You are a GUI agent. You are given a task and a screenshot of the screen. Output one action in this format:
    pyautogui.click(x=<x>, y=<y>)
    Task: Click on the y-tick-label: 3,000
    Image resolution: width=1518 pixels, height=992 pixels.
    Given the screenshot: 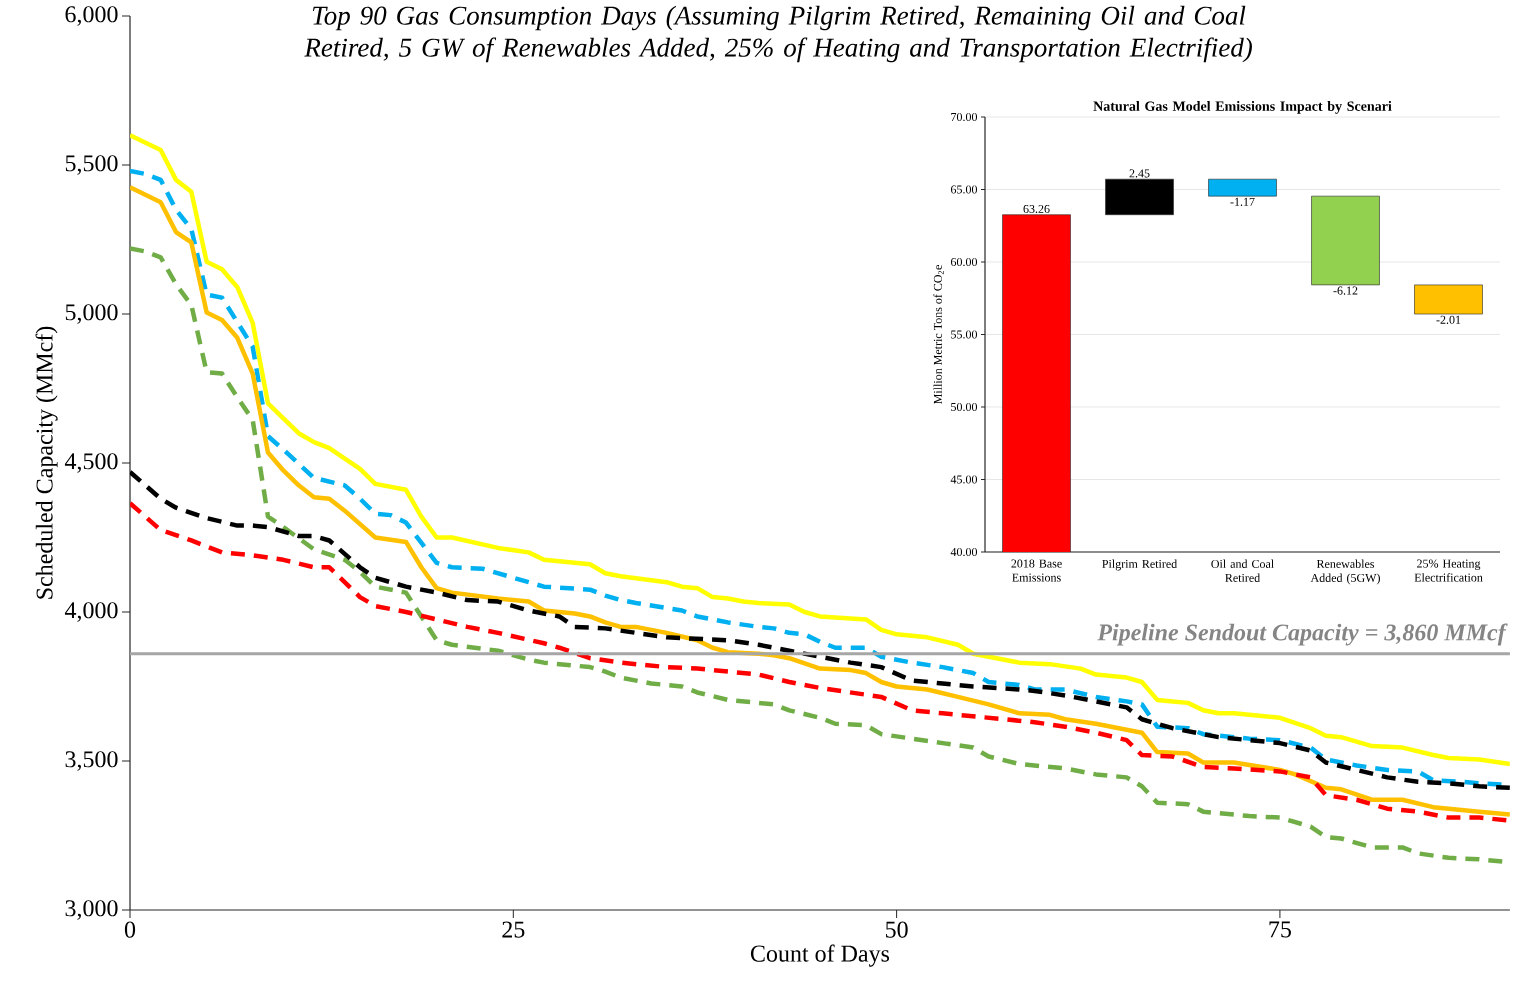 What is the action you would take?
    pyautogui.click(x=91, y=910)
    